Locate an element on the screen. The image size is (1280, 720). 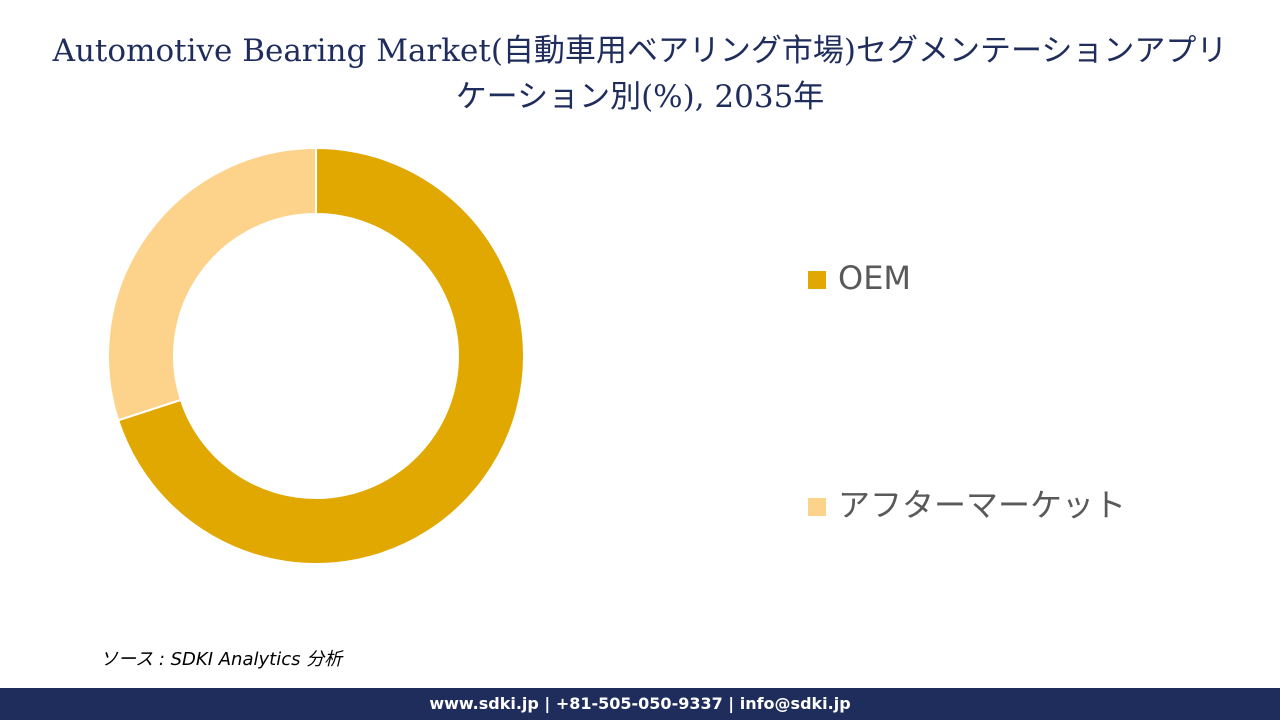
legend-label: アフターマーケット is located at coordinates (982, 505).